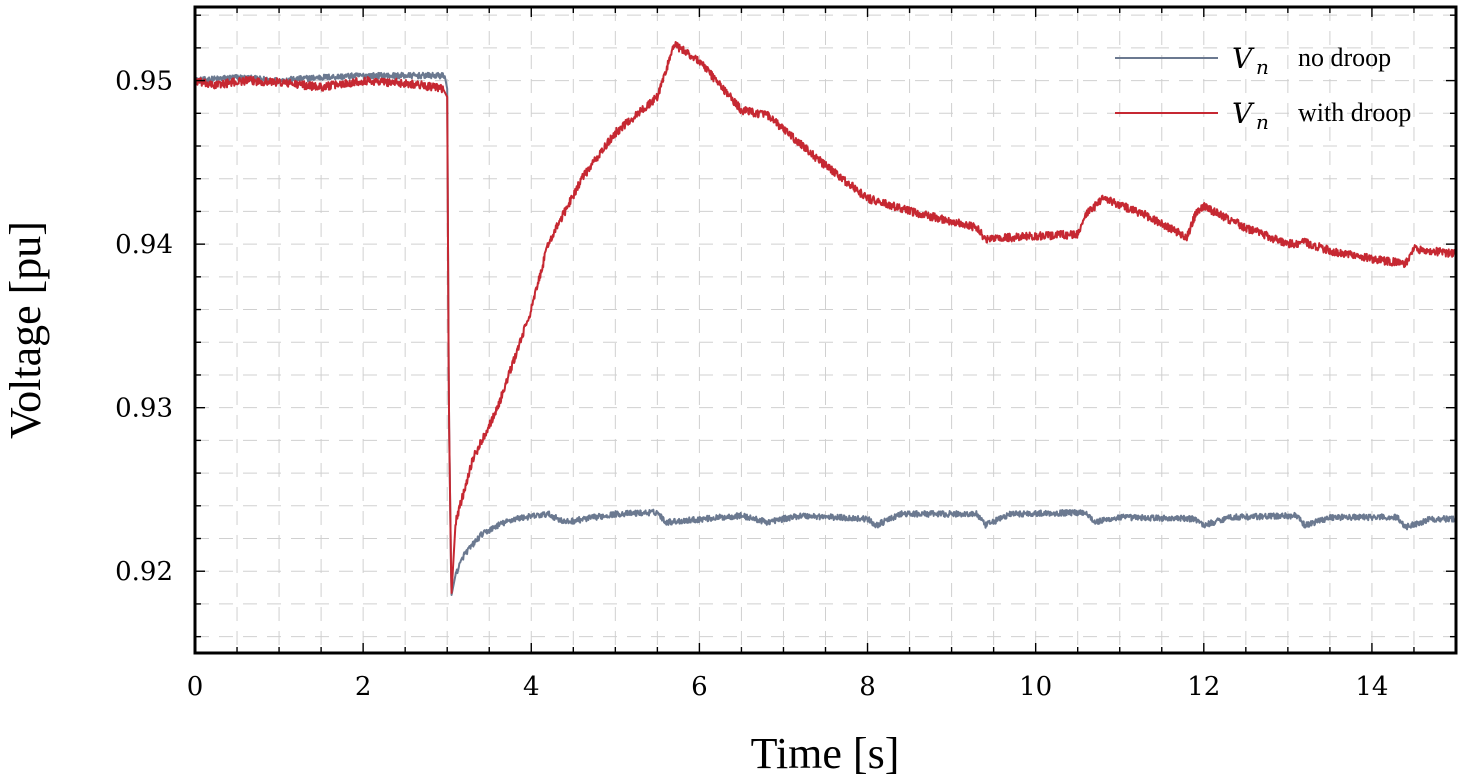 This screenshot has width=1462, height=781. I want to click on x-tick-label: 4, so click(531, 687).